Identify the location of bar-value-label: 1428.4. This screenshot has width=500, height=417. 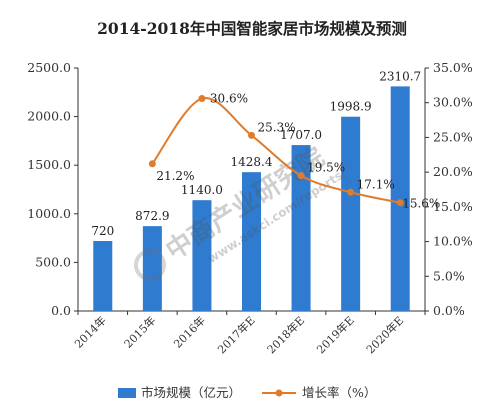
(252, 162).